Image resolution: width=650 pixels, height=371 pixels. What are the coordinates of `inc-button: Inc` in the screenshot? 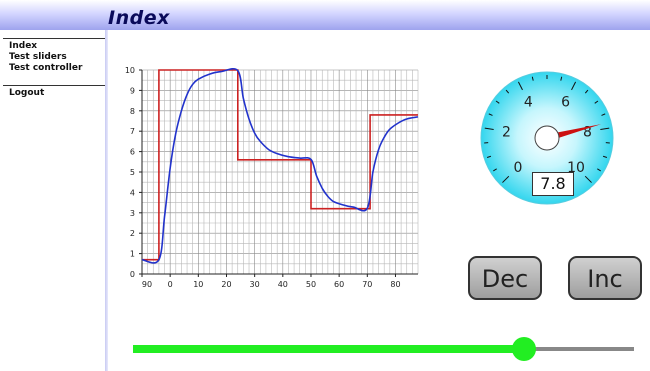 It's located at (605, 278).